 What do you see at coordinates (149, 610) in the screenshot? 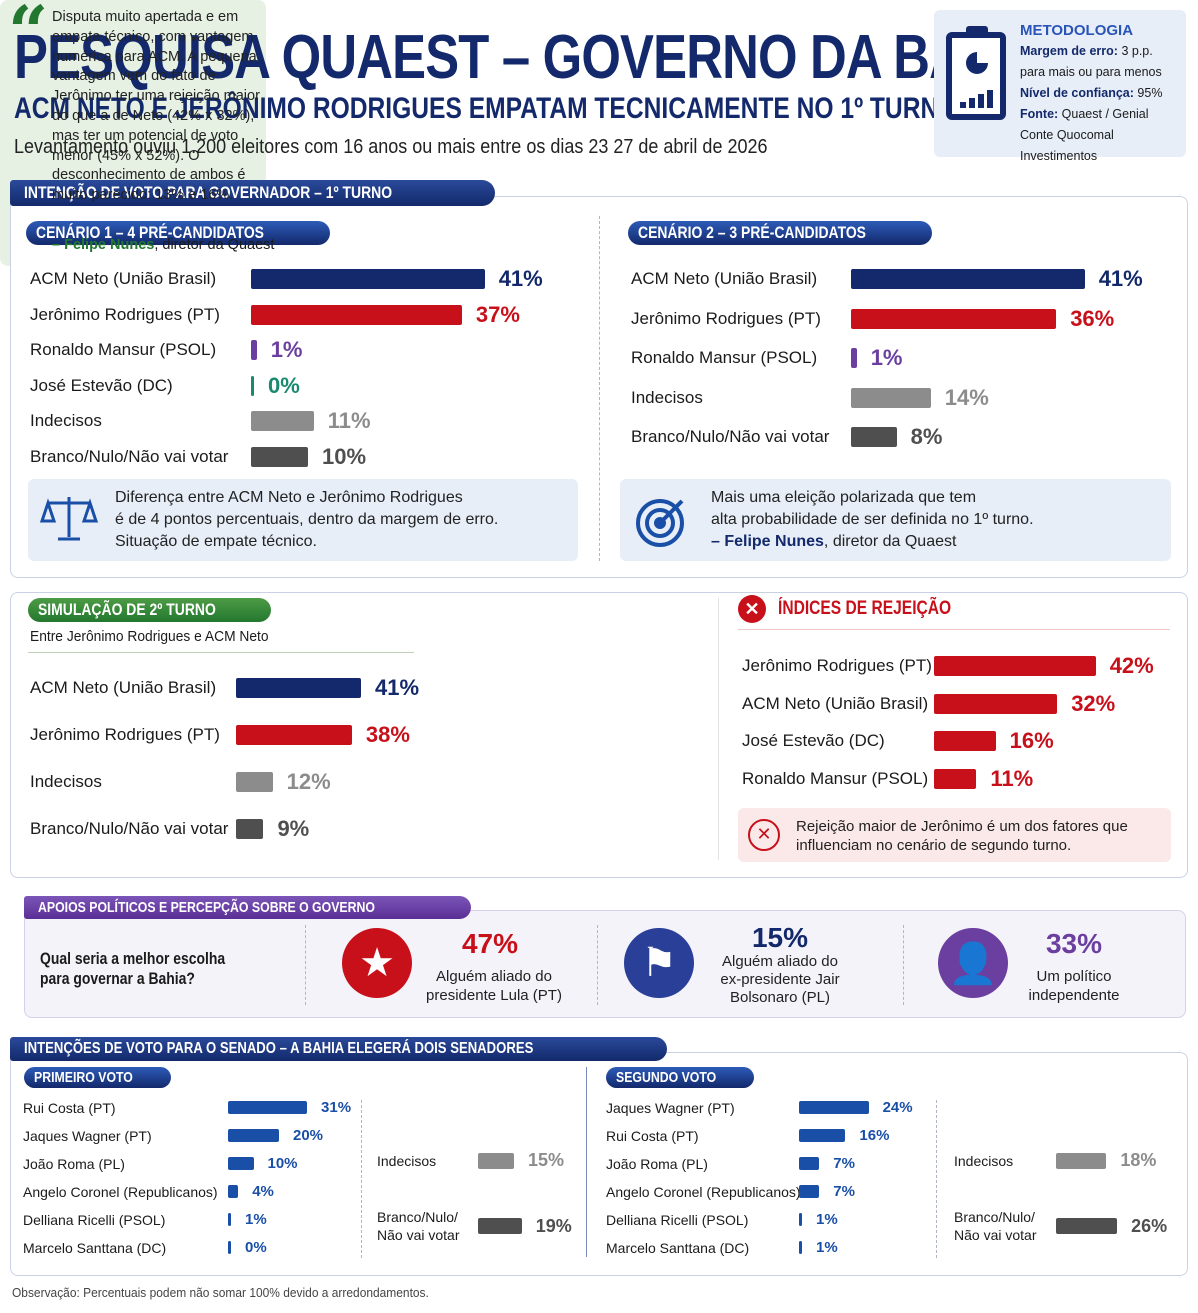
I see `second-round-title: SIMULAÇÃO DE 2º TURNO` at bounding box center [149, 610].